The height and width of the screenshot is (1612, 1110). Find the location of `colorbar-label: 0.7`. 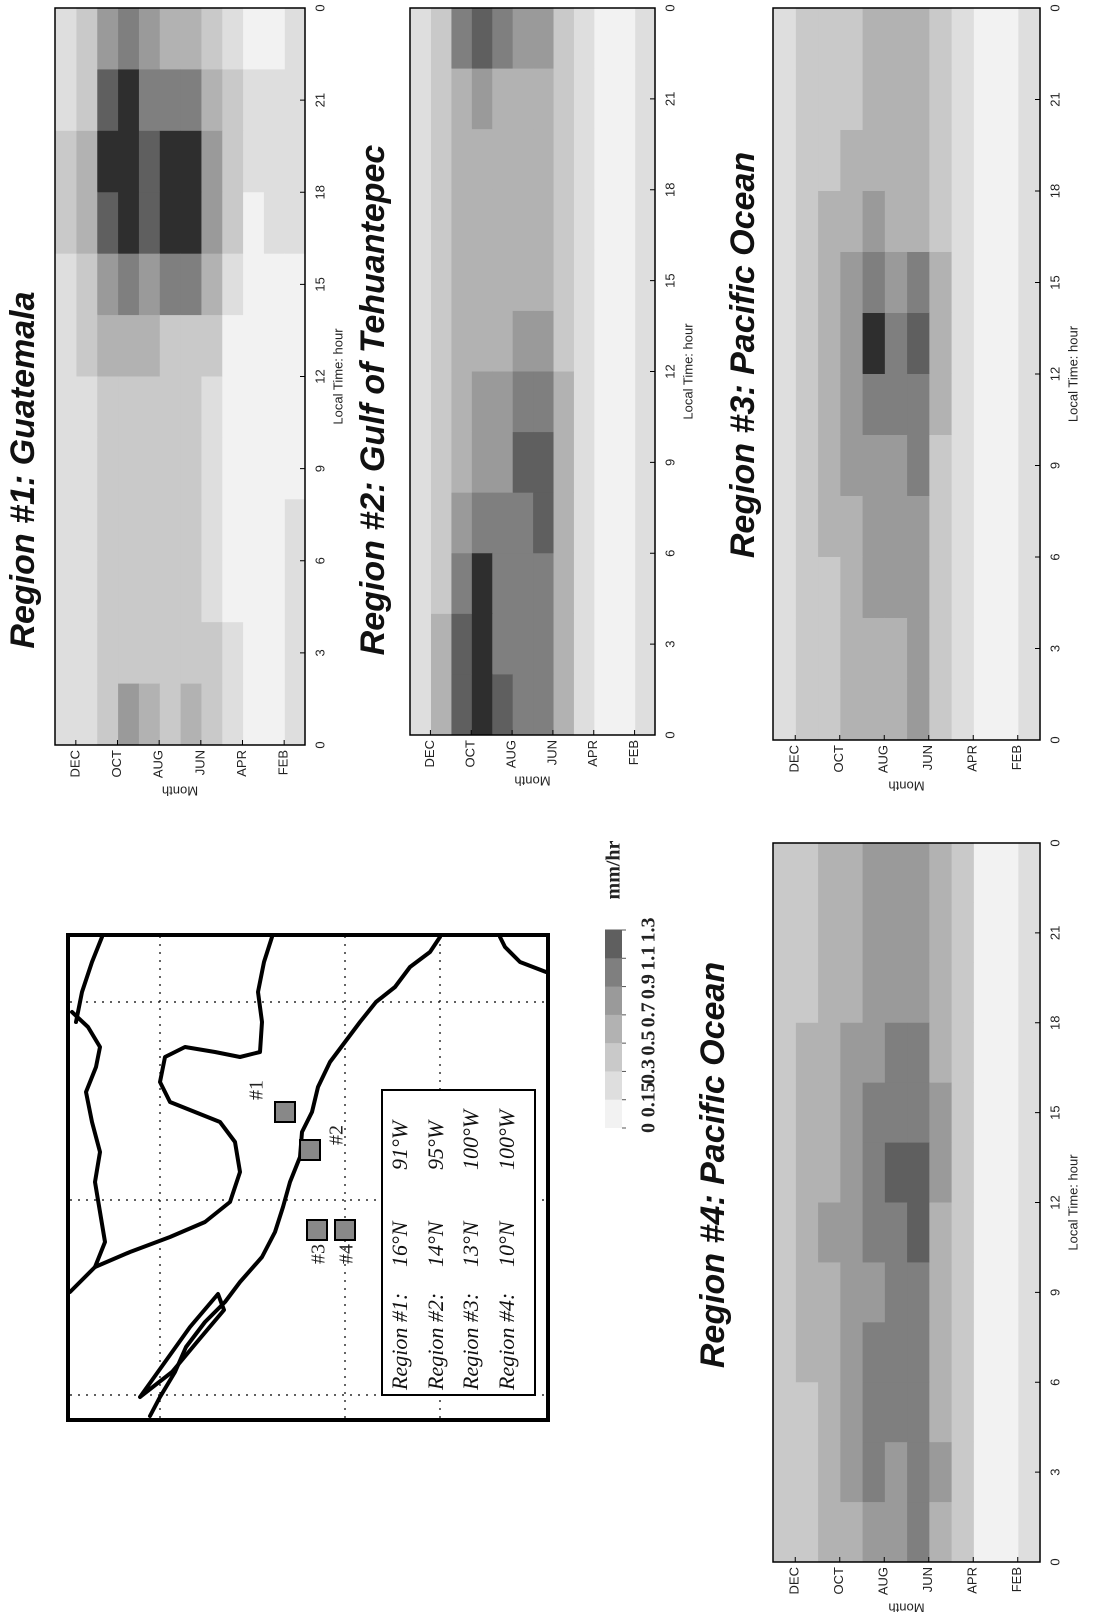

colorbar-label: 0.7 is located at coordinates (649, 1014).